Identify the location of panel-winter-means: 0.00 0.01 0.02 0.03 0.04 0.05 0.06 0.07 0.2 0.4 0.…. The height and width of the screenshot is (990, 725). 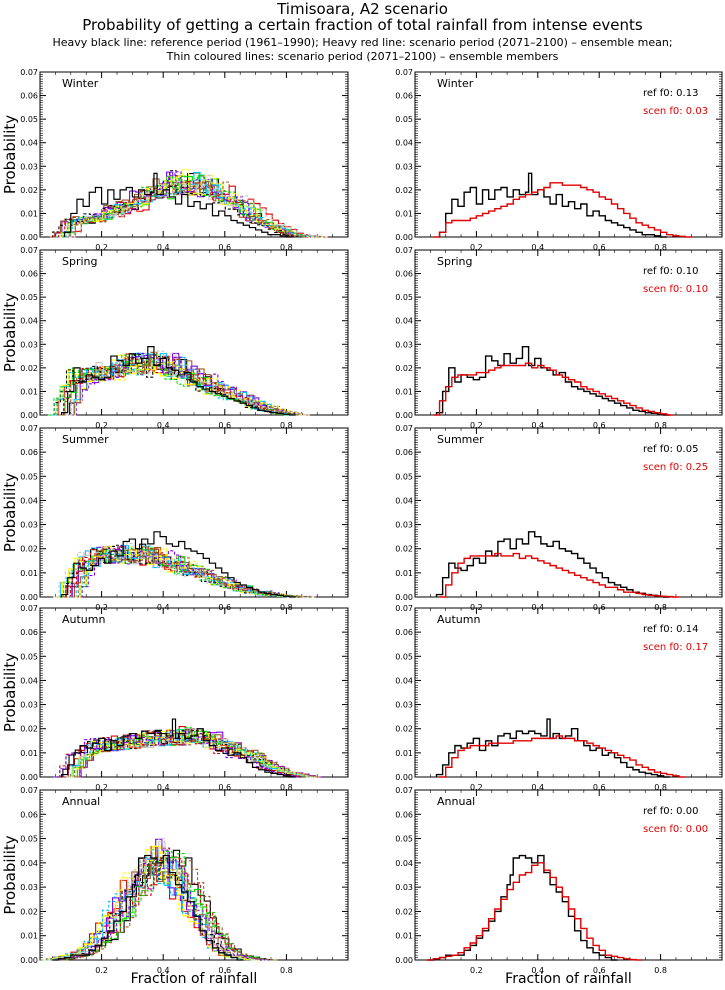
(559, 160).